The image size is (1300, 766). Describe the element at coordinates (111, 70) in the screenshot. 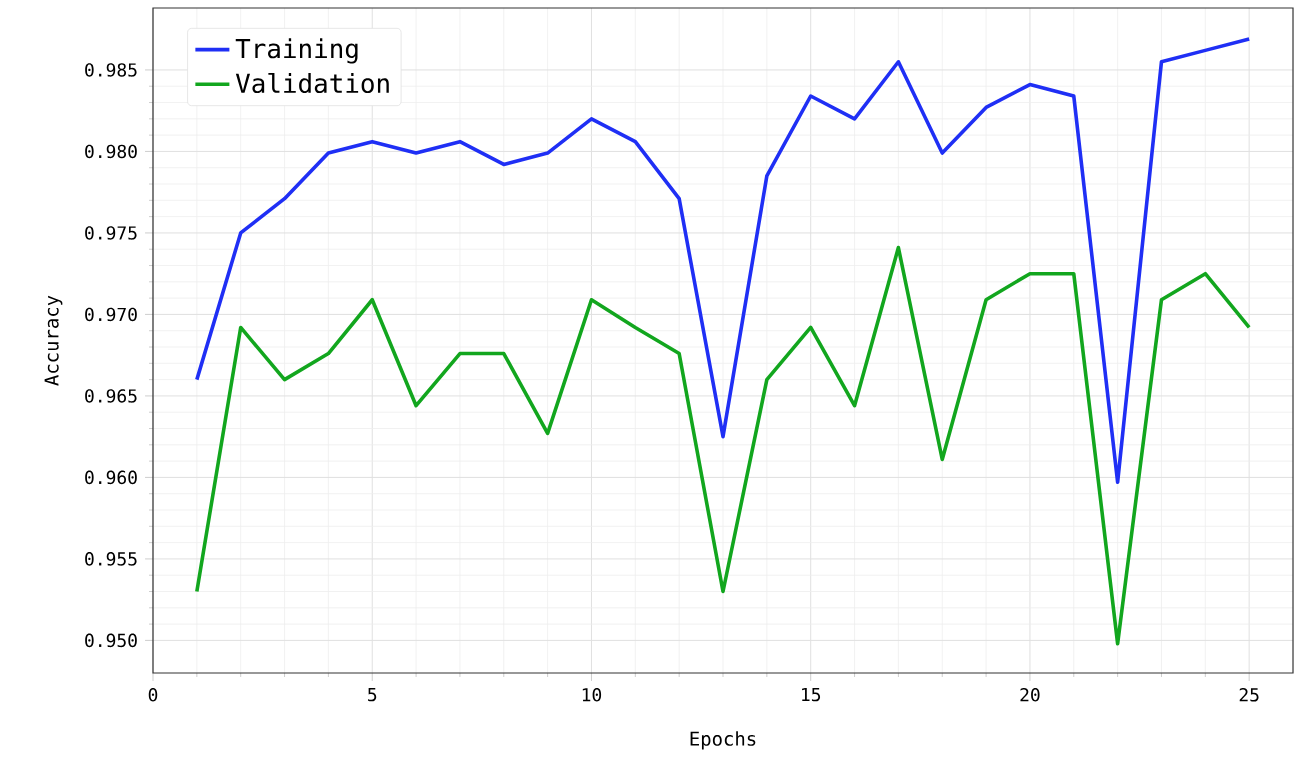

I see `y-tick-label: 0.985` at that location.